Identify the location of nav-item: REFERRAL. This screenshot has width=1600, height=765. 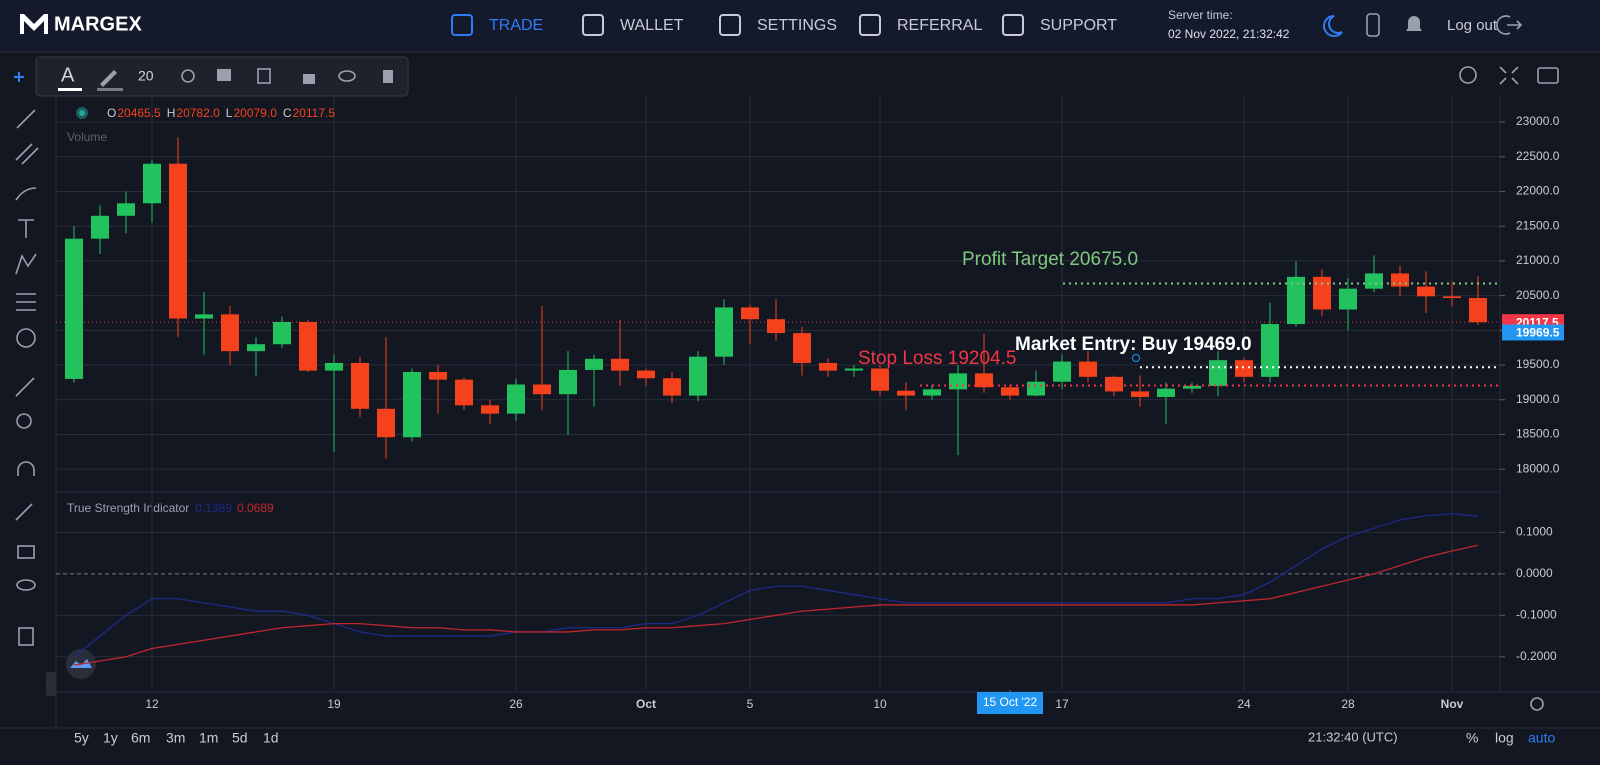
(939, 25).